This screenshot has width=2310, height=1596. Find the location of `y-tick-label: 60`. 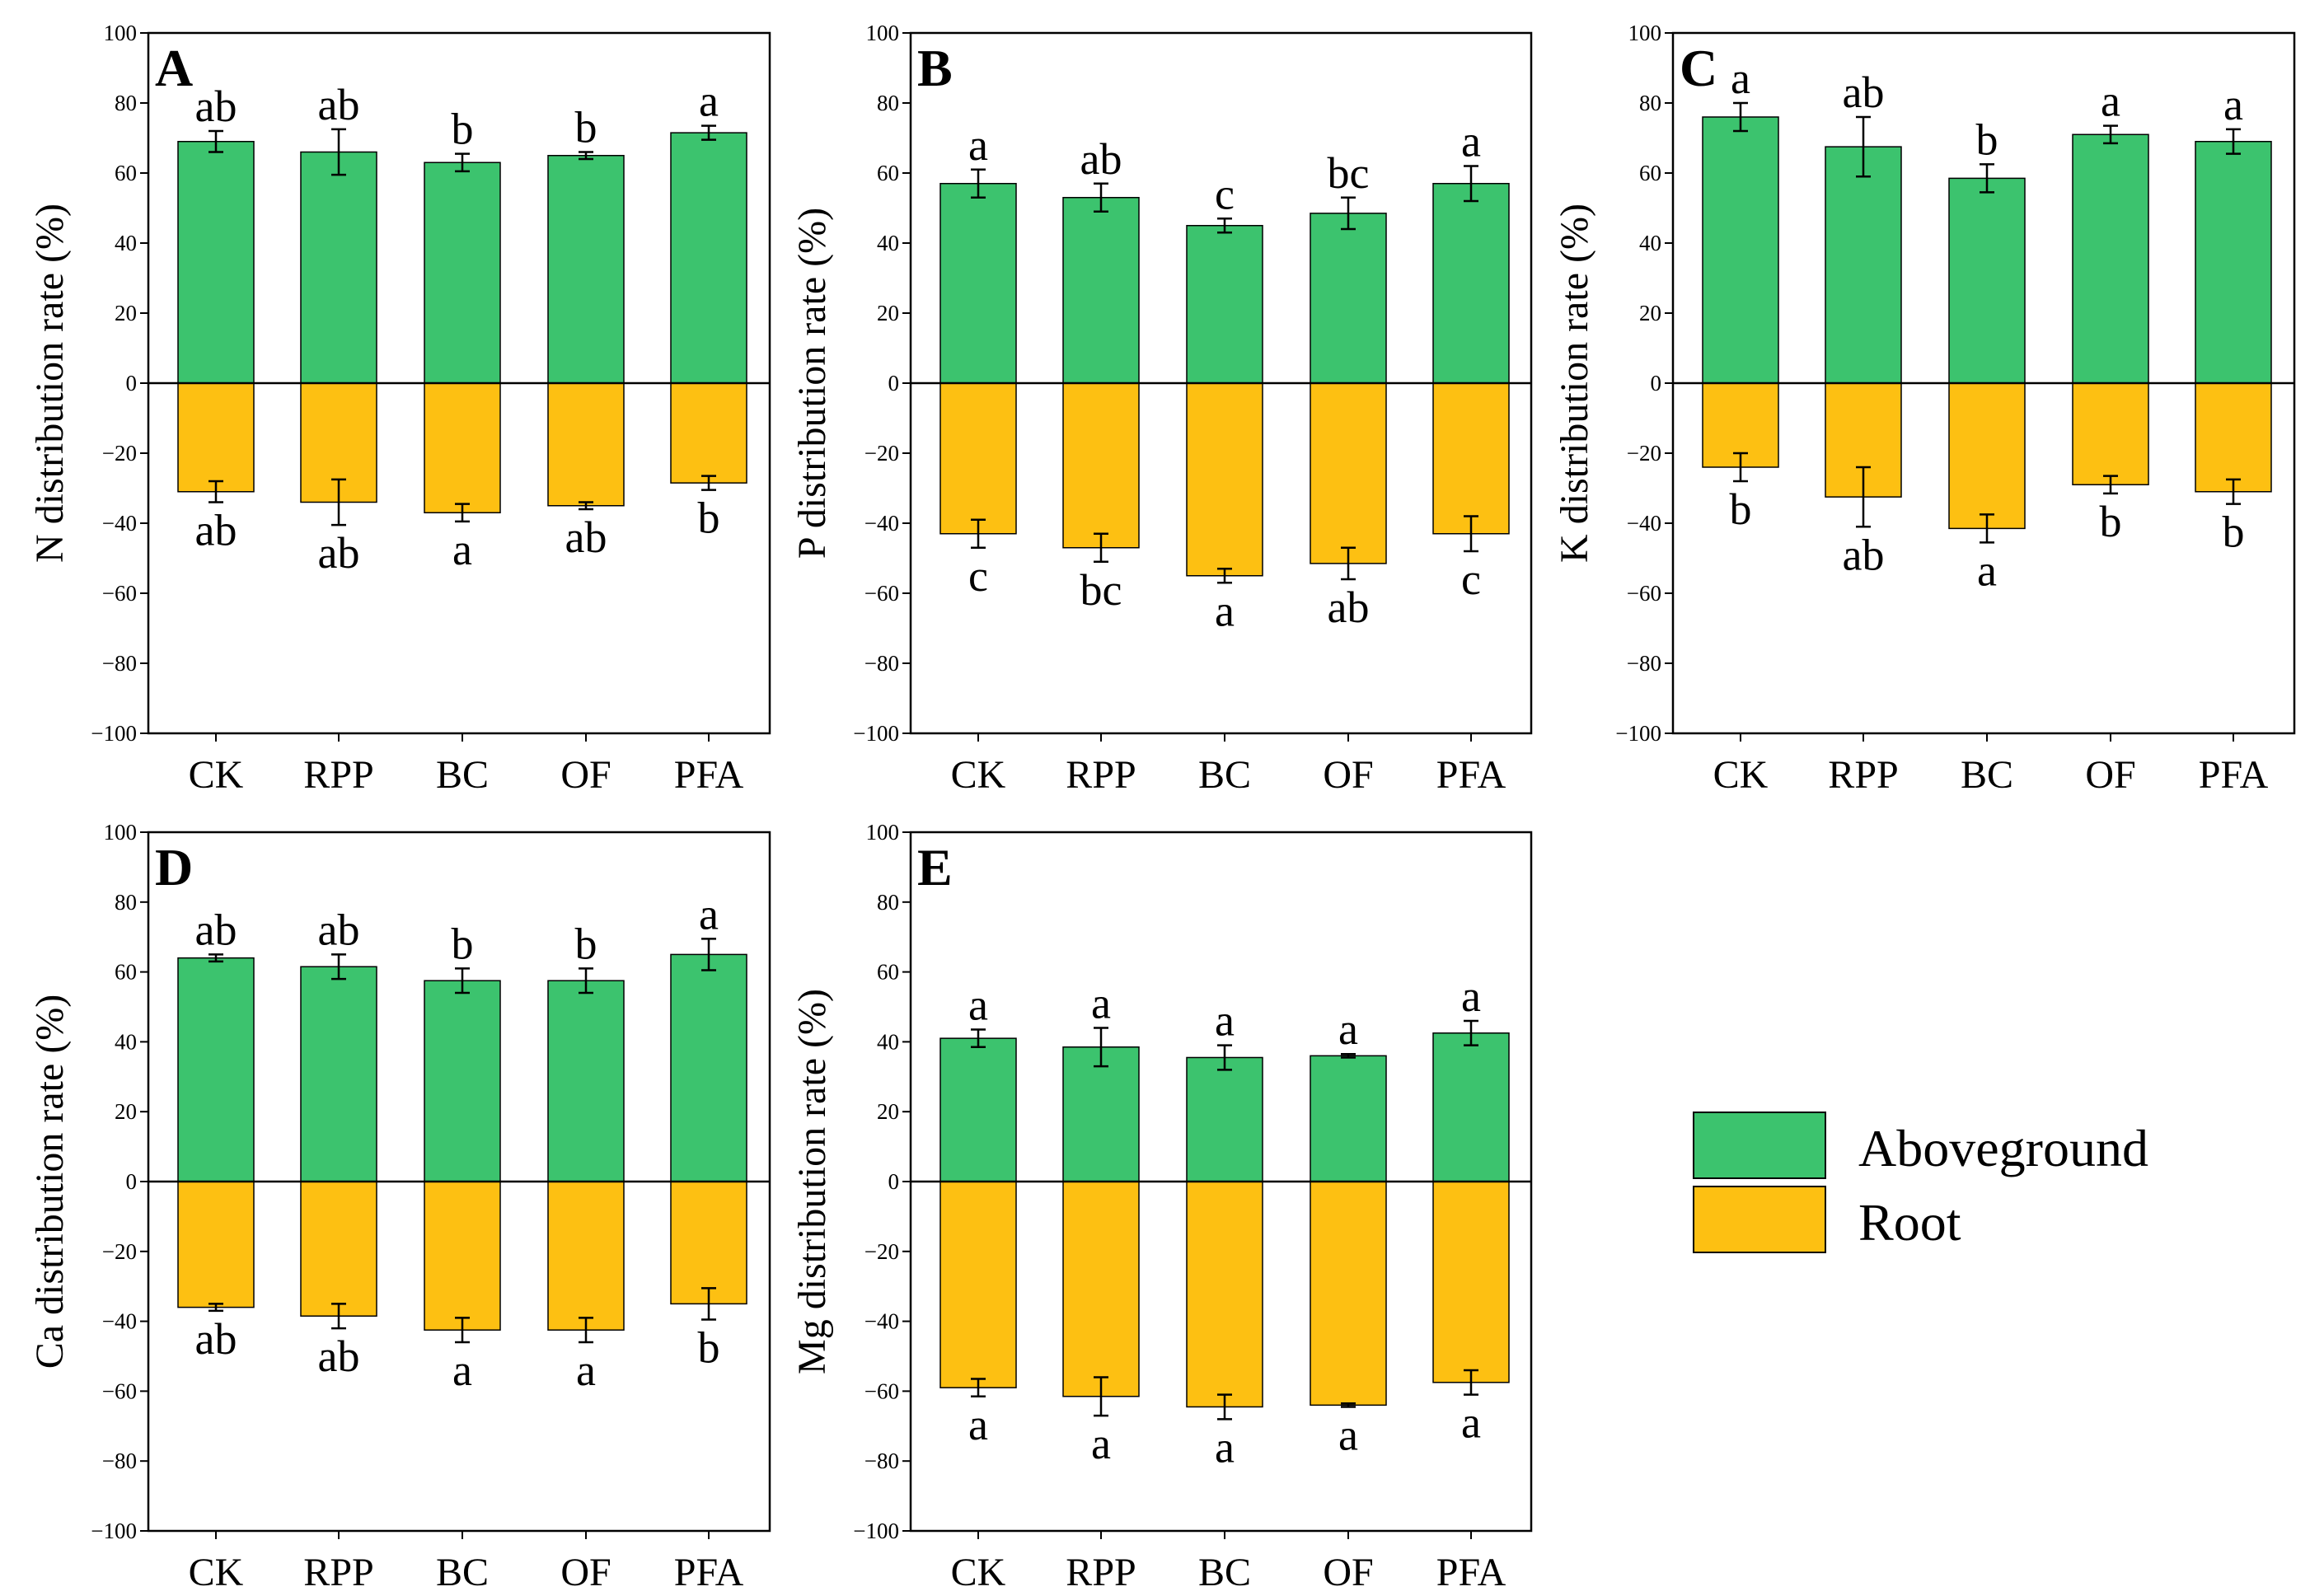

y-tick-label: 60 is located at coordinates (888, 972).